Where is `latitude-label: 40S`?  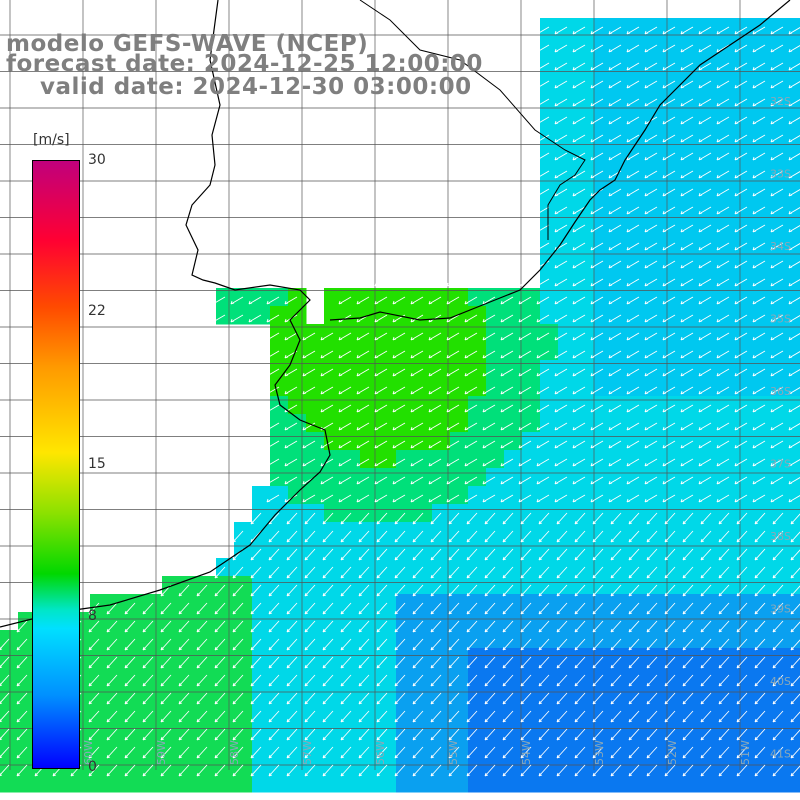
latitude-label: 40S is located at coordinates (780, 681).